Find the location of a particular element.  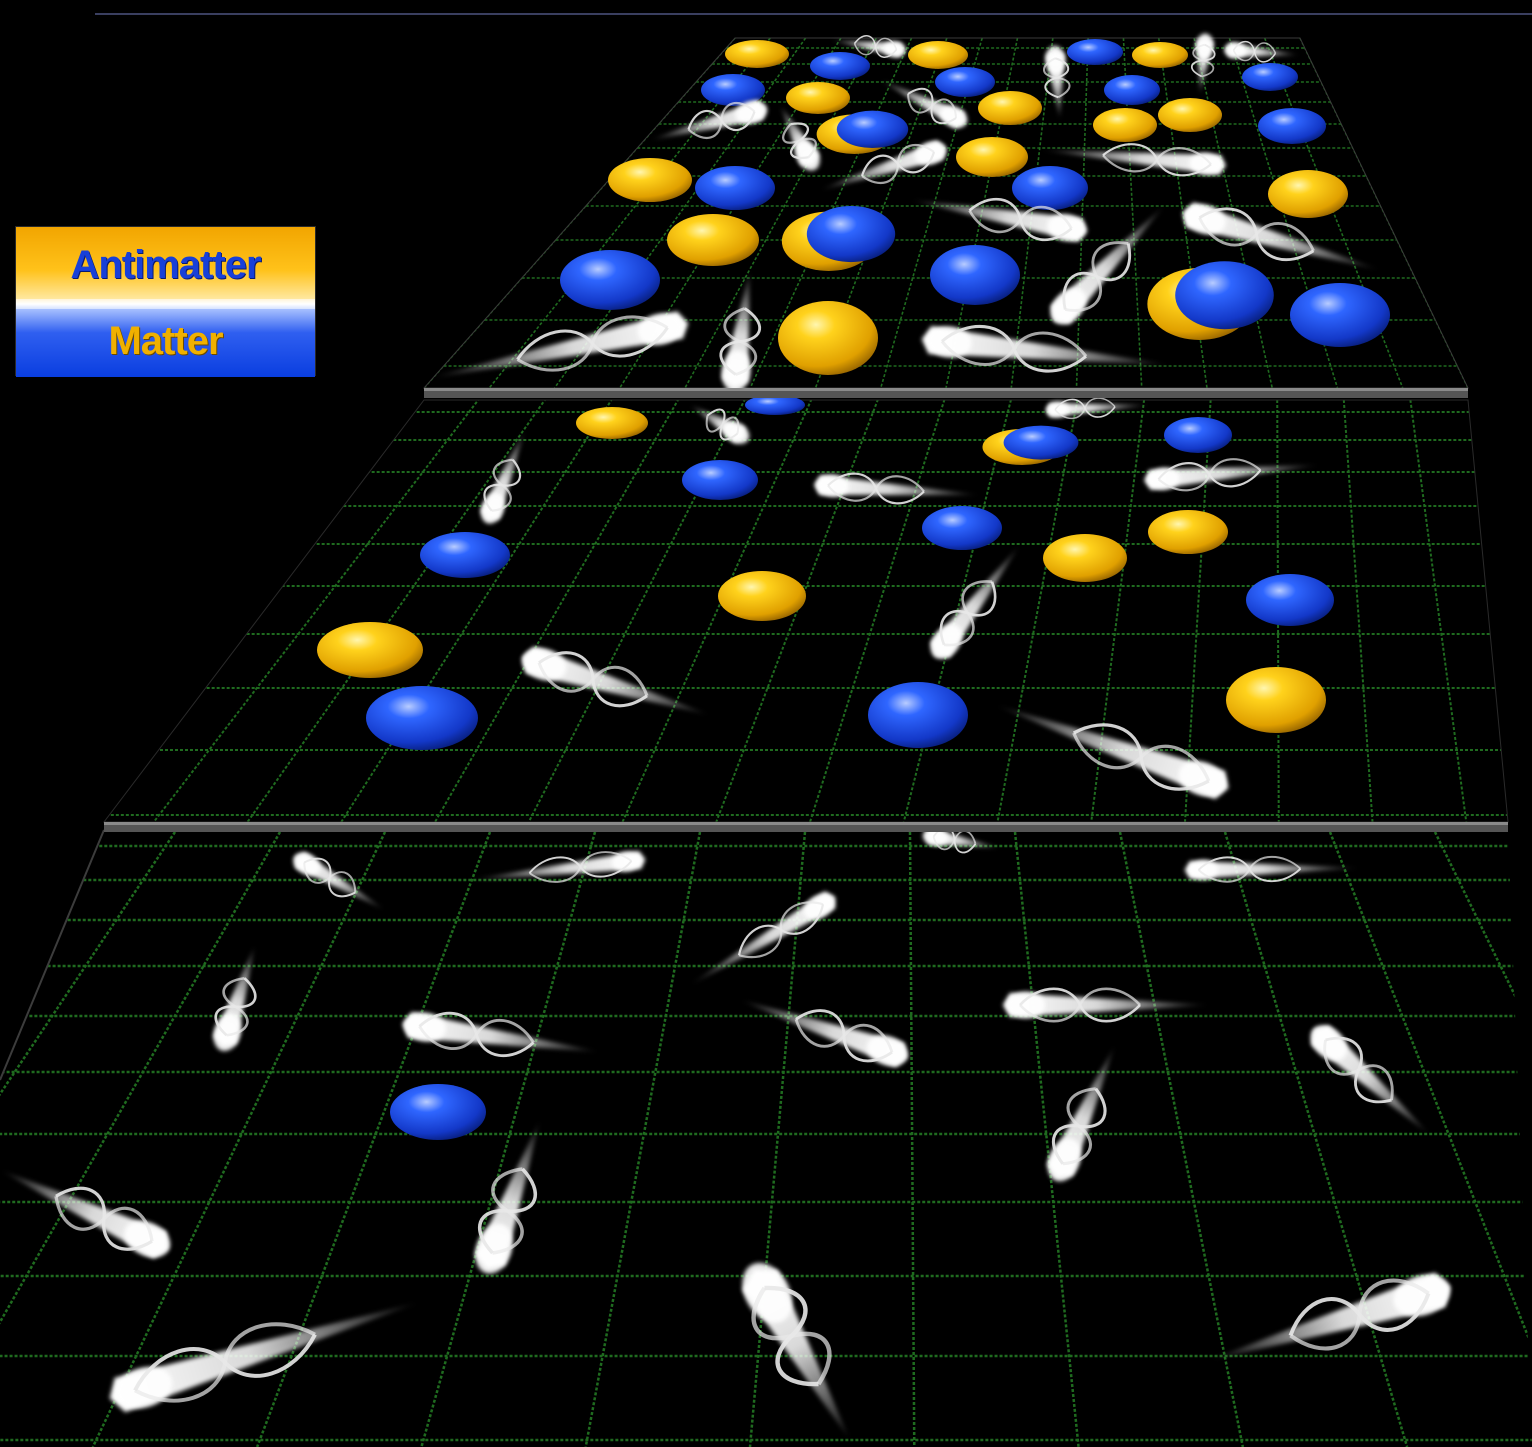

legend-antimatter-band is located at coordinates (165, 263).